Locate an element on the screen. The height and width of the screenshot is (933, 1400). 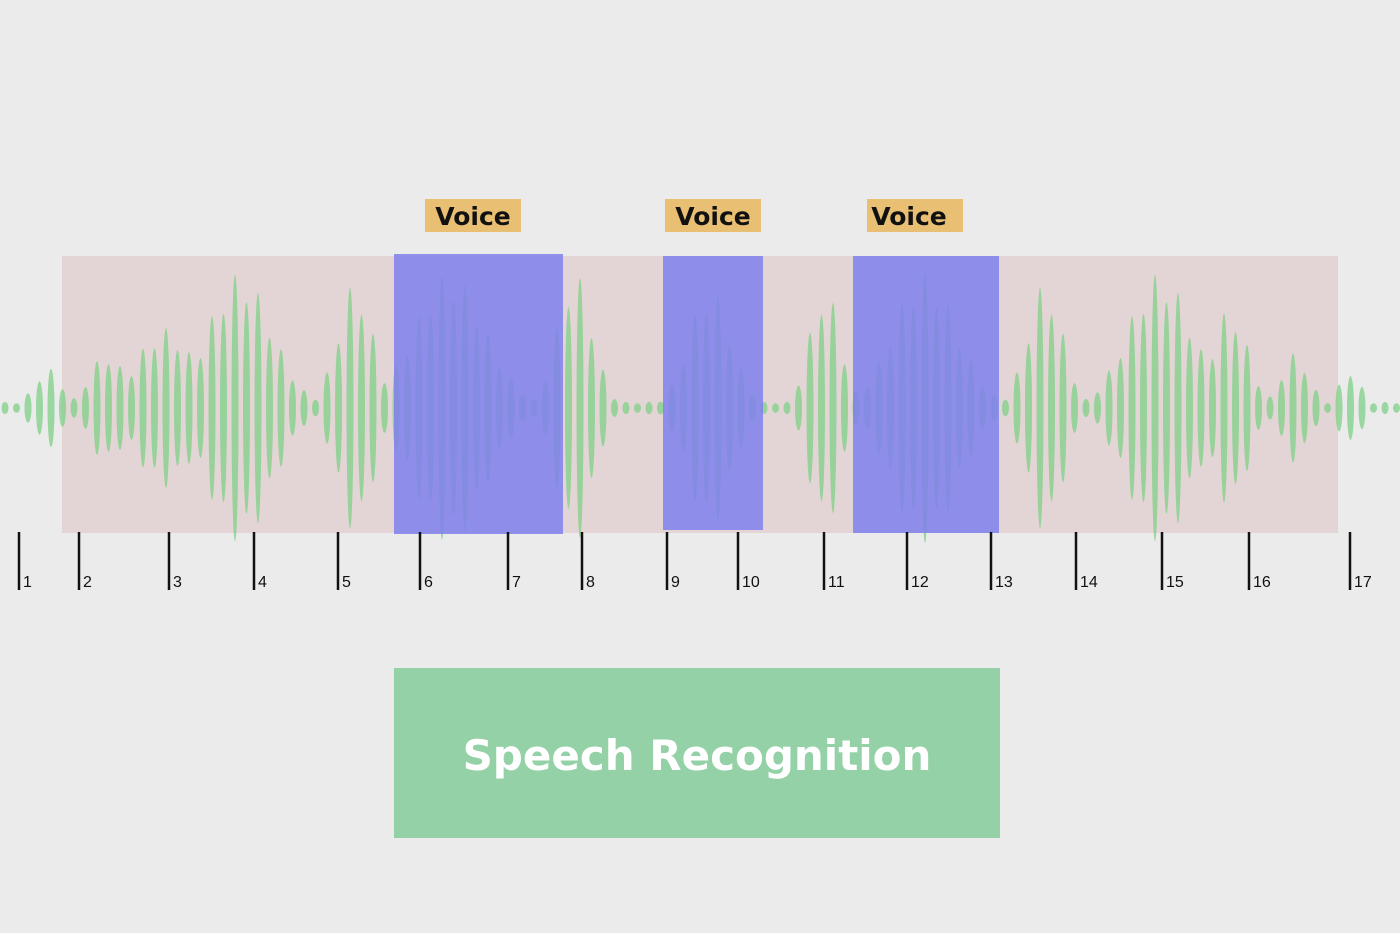
tick-label: 3 is located at coordinates (177, 582).